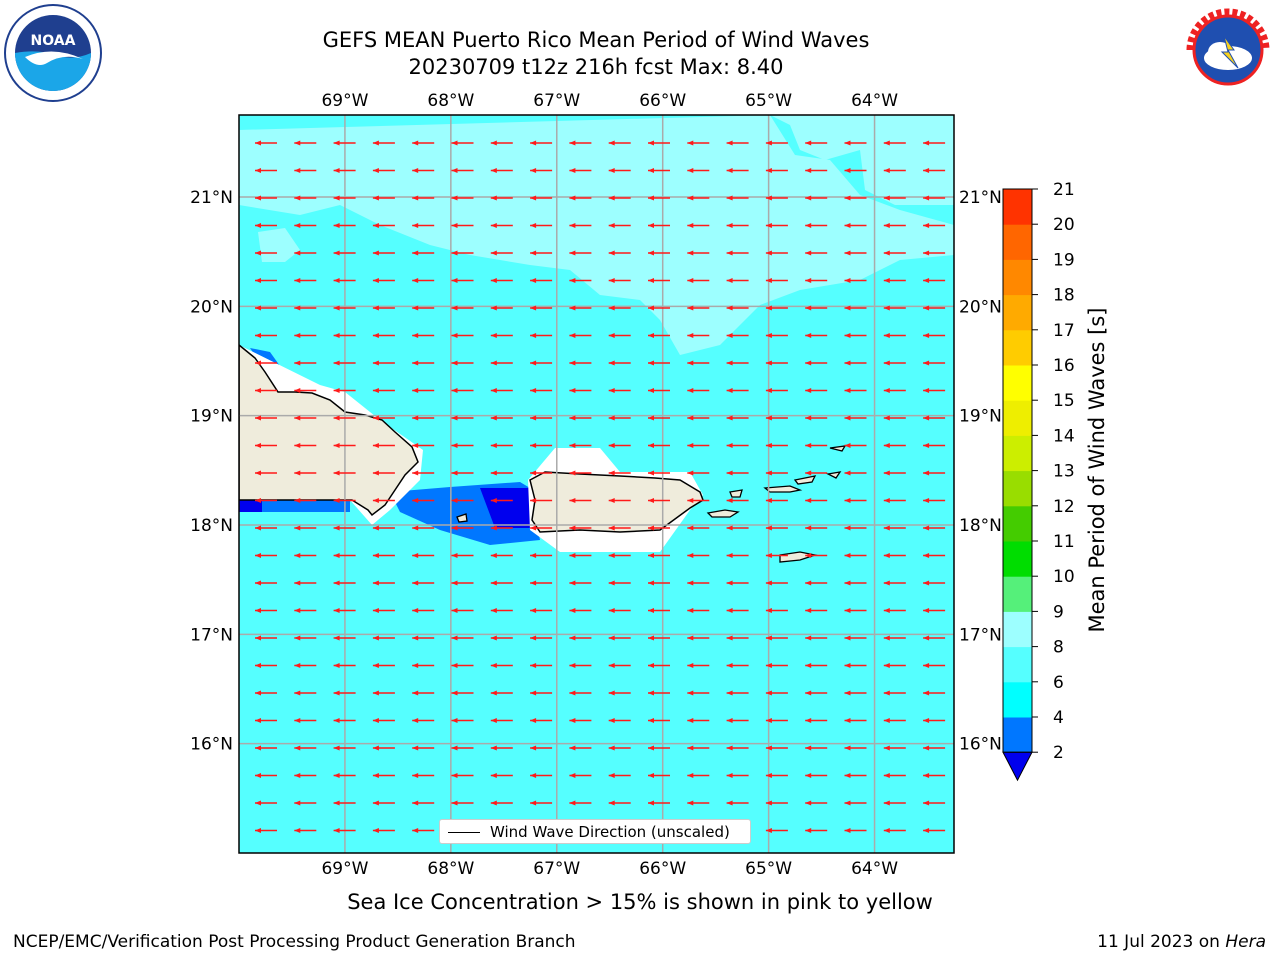  I want to click on lon-label-top: 65°W, so click(768, 101).